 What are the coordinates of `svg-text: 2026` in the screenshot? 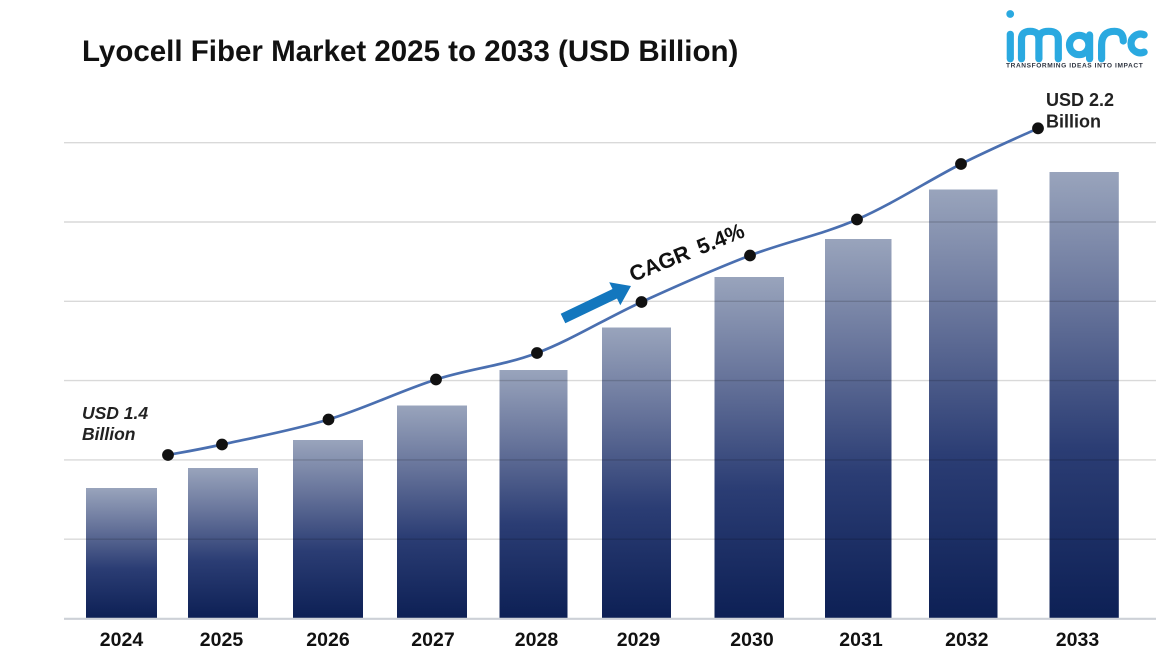 It's located at (328, 640).